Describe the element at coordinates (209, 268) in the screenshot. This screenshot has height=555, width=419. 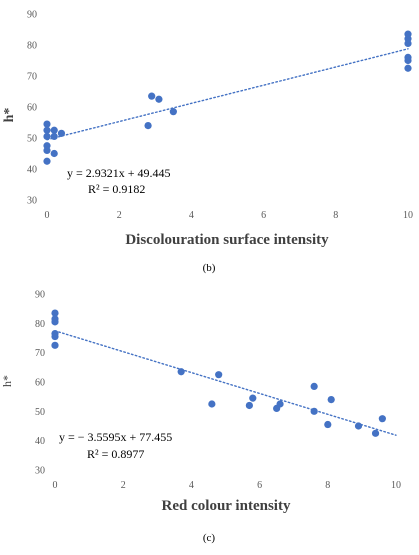
I see `panel-label-b: (b)` at that location.